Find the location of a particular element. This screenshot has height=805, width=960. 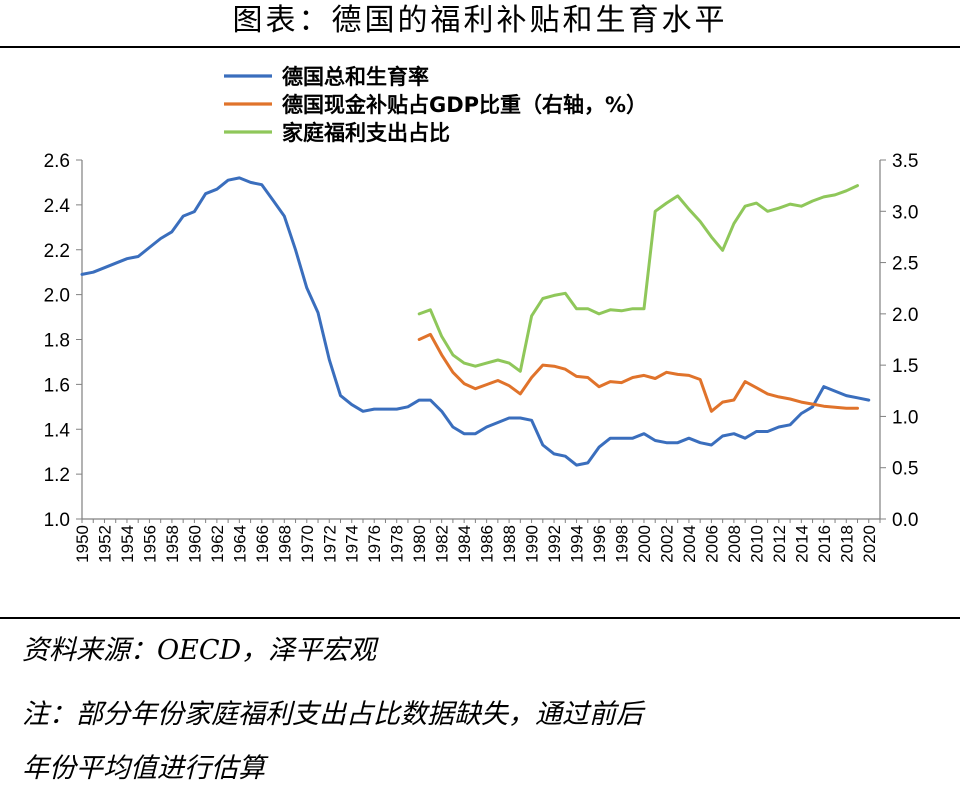

right-tick-label: 1.5 is located at coordinates (905, 366).